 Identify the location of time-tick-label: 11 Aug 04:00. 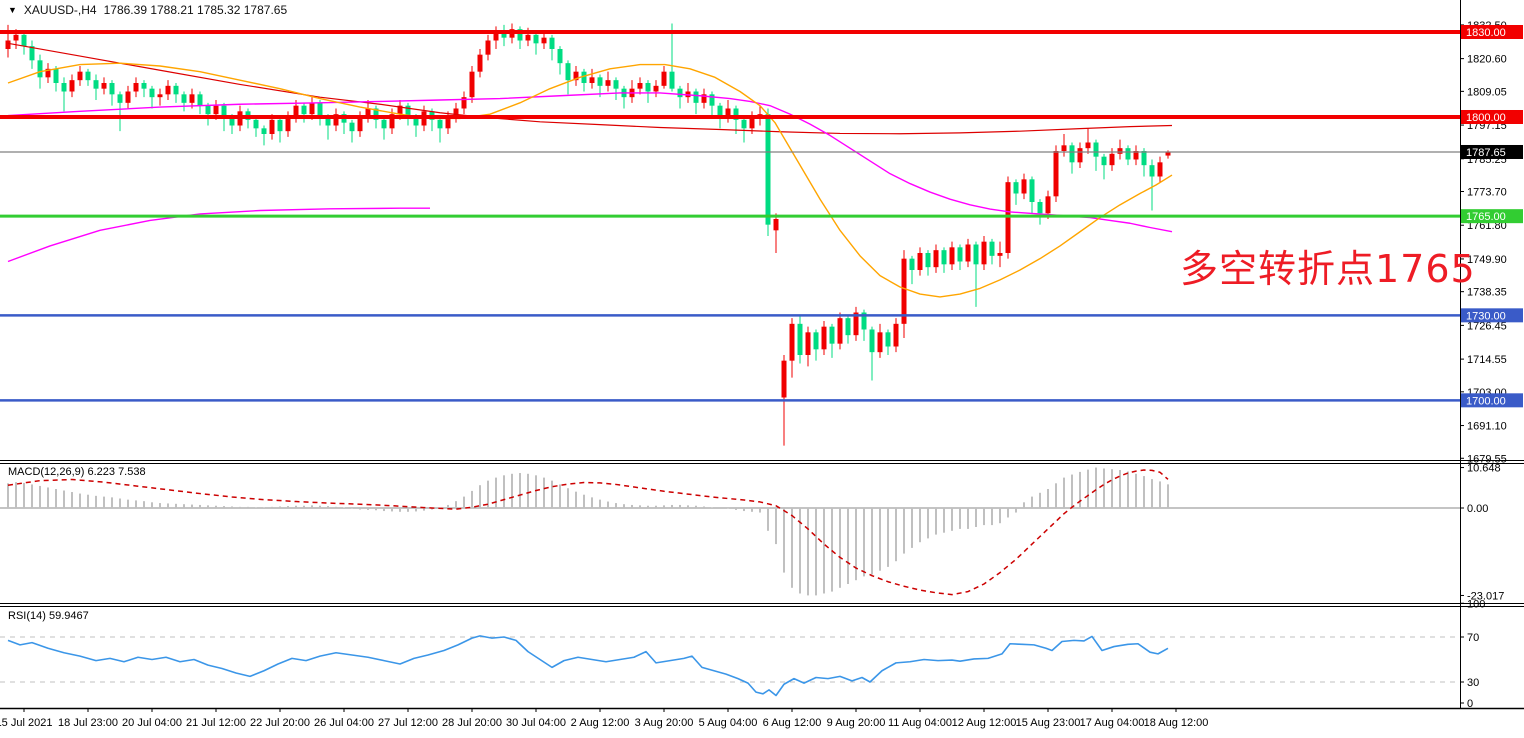
(920, 723).